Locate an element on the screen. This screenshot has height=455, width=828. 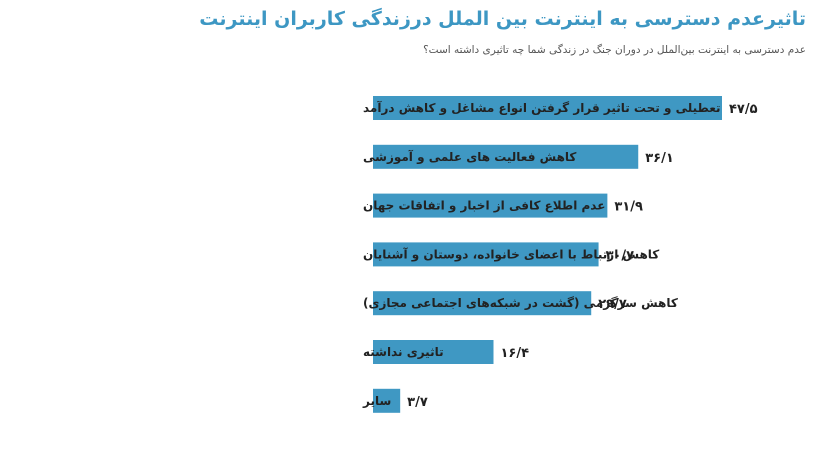
category-label-5: تاثیری نداشته is located at coordinates (403, 352).